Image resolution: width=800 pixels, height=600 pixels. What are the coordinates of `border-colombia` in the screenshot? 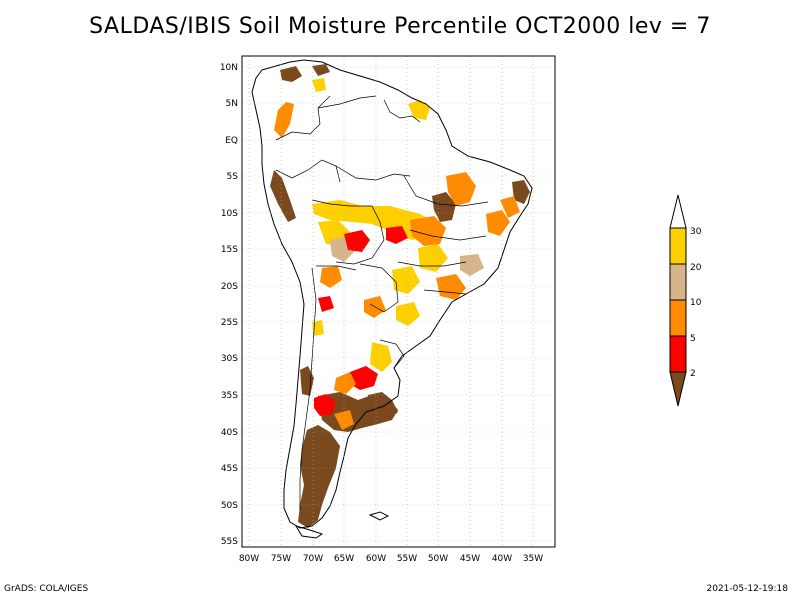 It's located at (303, 118).